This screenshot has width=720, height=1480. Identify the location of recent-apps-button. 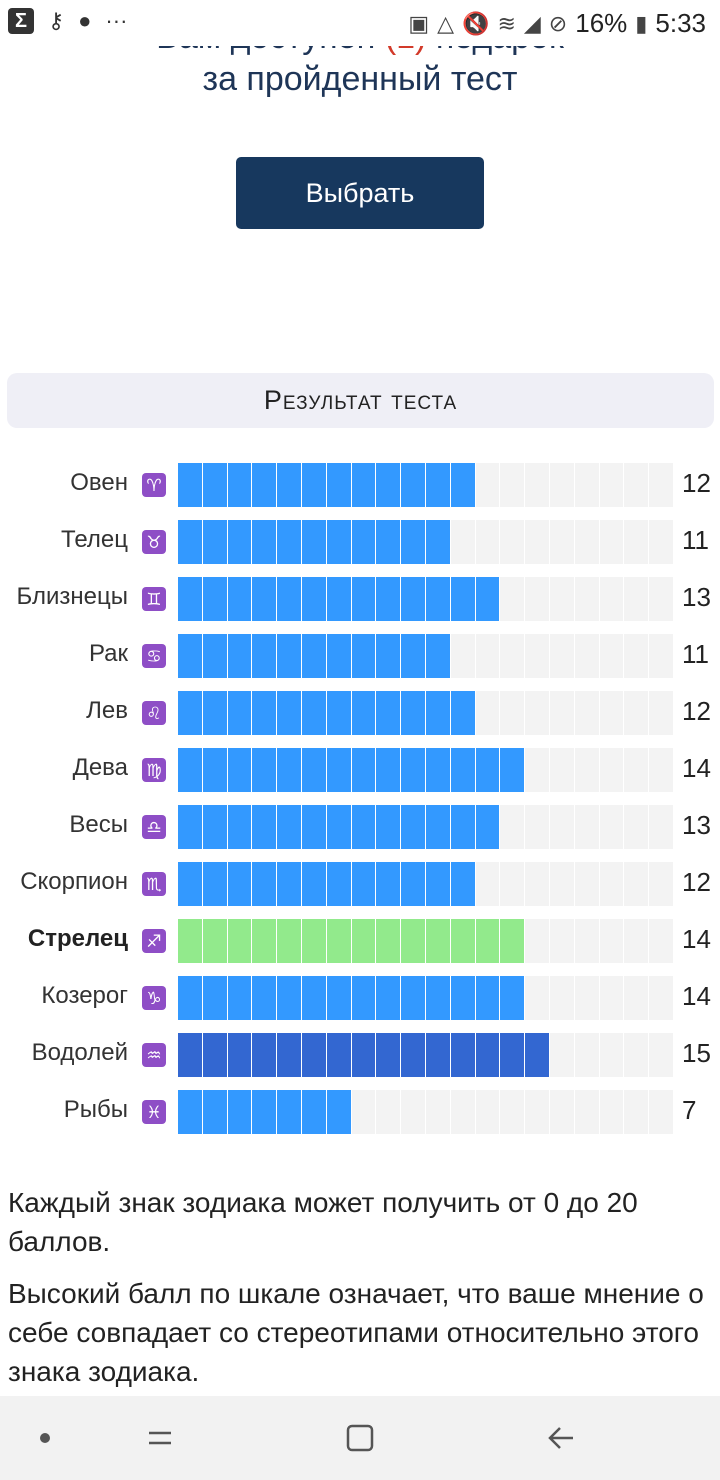
(160, 1438).